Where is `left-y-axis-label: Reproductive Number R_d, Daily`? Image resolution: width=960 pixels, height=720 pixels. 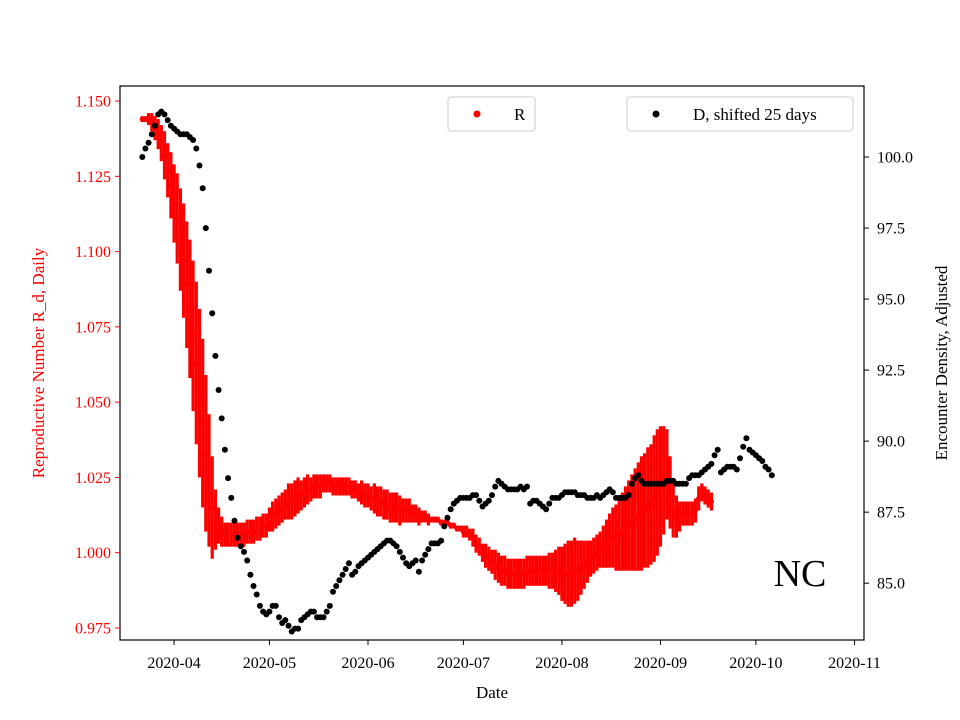
left-y-axis-label: Reproductive Number R_d, Daily is located at coordinates (38, 362).